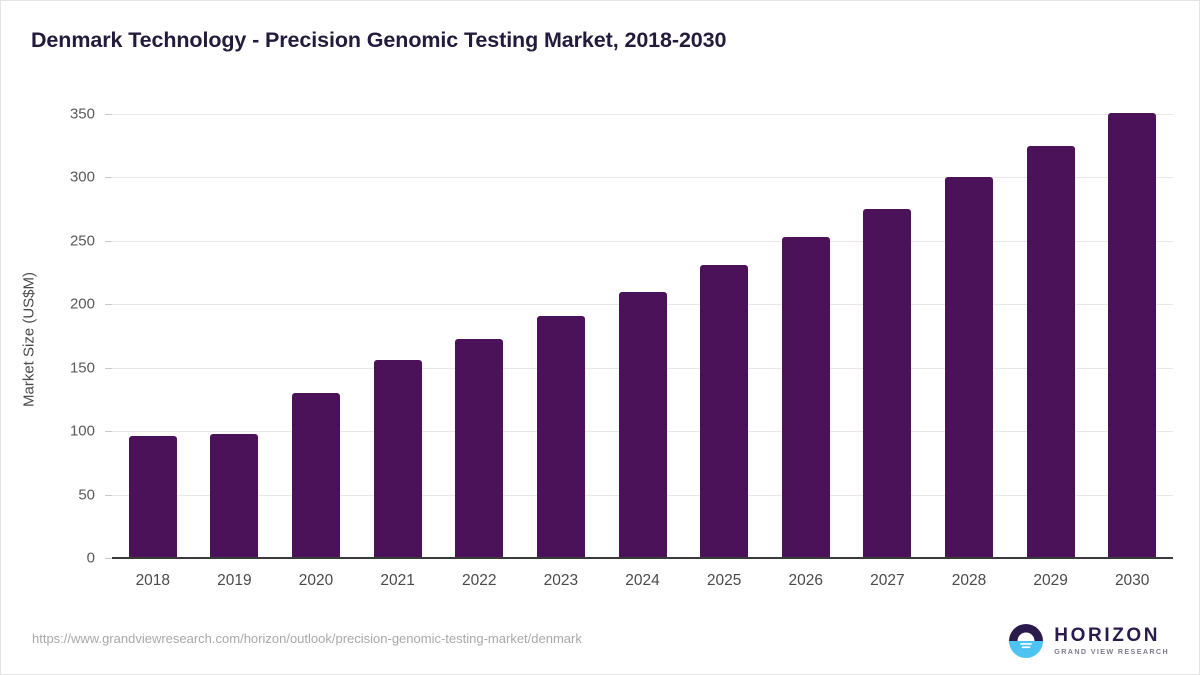 This screenshot has width=1200, height=675. I want to click on bar-2026, so click(805, 397).